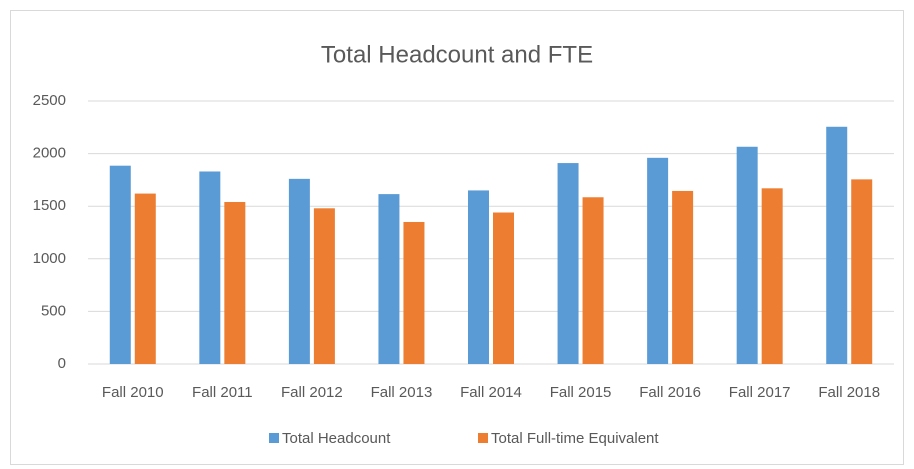  I want to click on y-tick-label: 1500, so click(49, 205).